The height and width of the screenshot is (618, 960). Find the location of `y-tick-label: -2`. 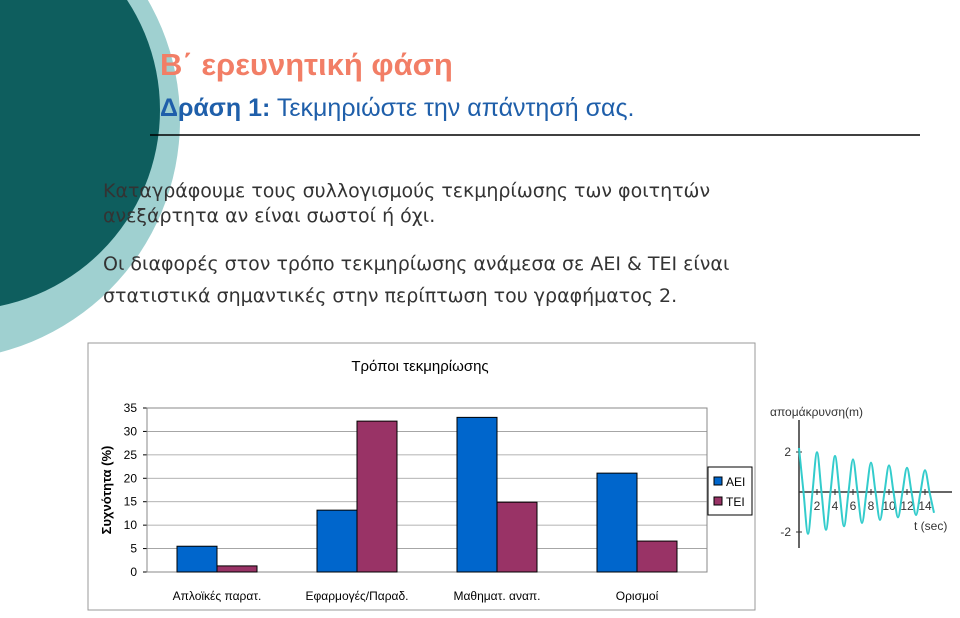

y-tick-label: -2 is located at coordinates (785, 532).